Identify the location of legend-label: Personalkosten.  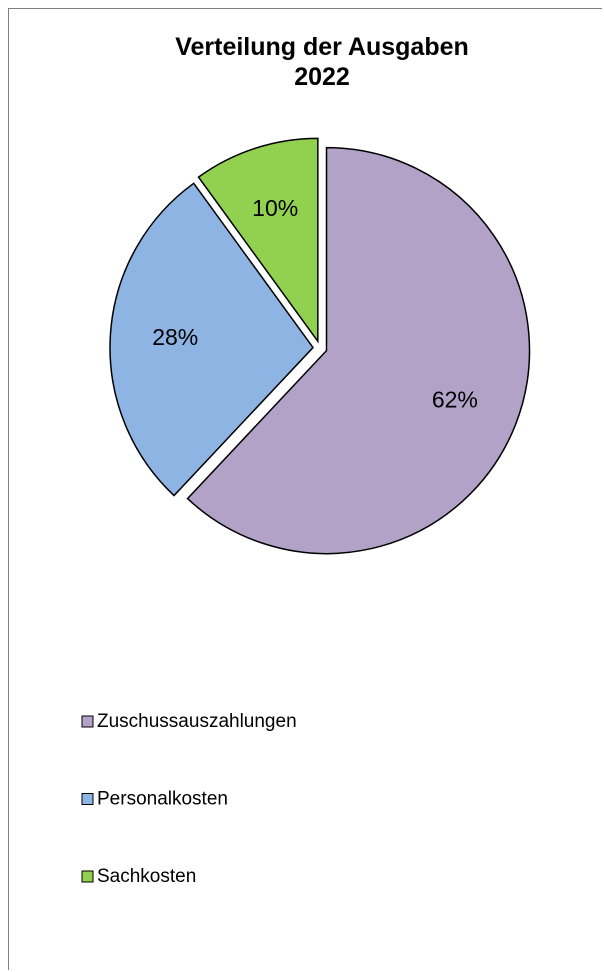
(162, 799).